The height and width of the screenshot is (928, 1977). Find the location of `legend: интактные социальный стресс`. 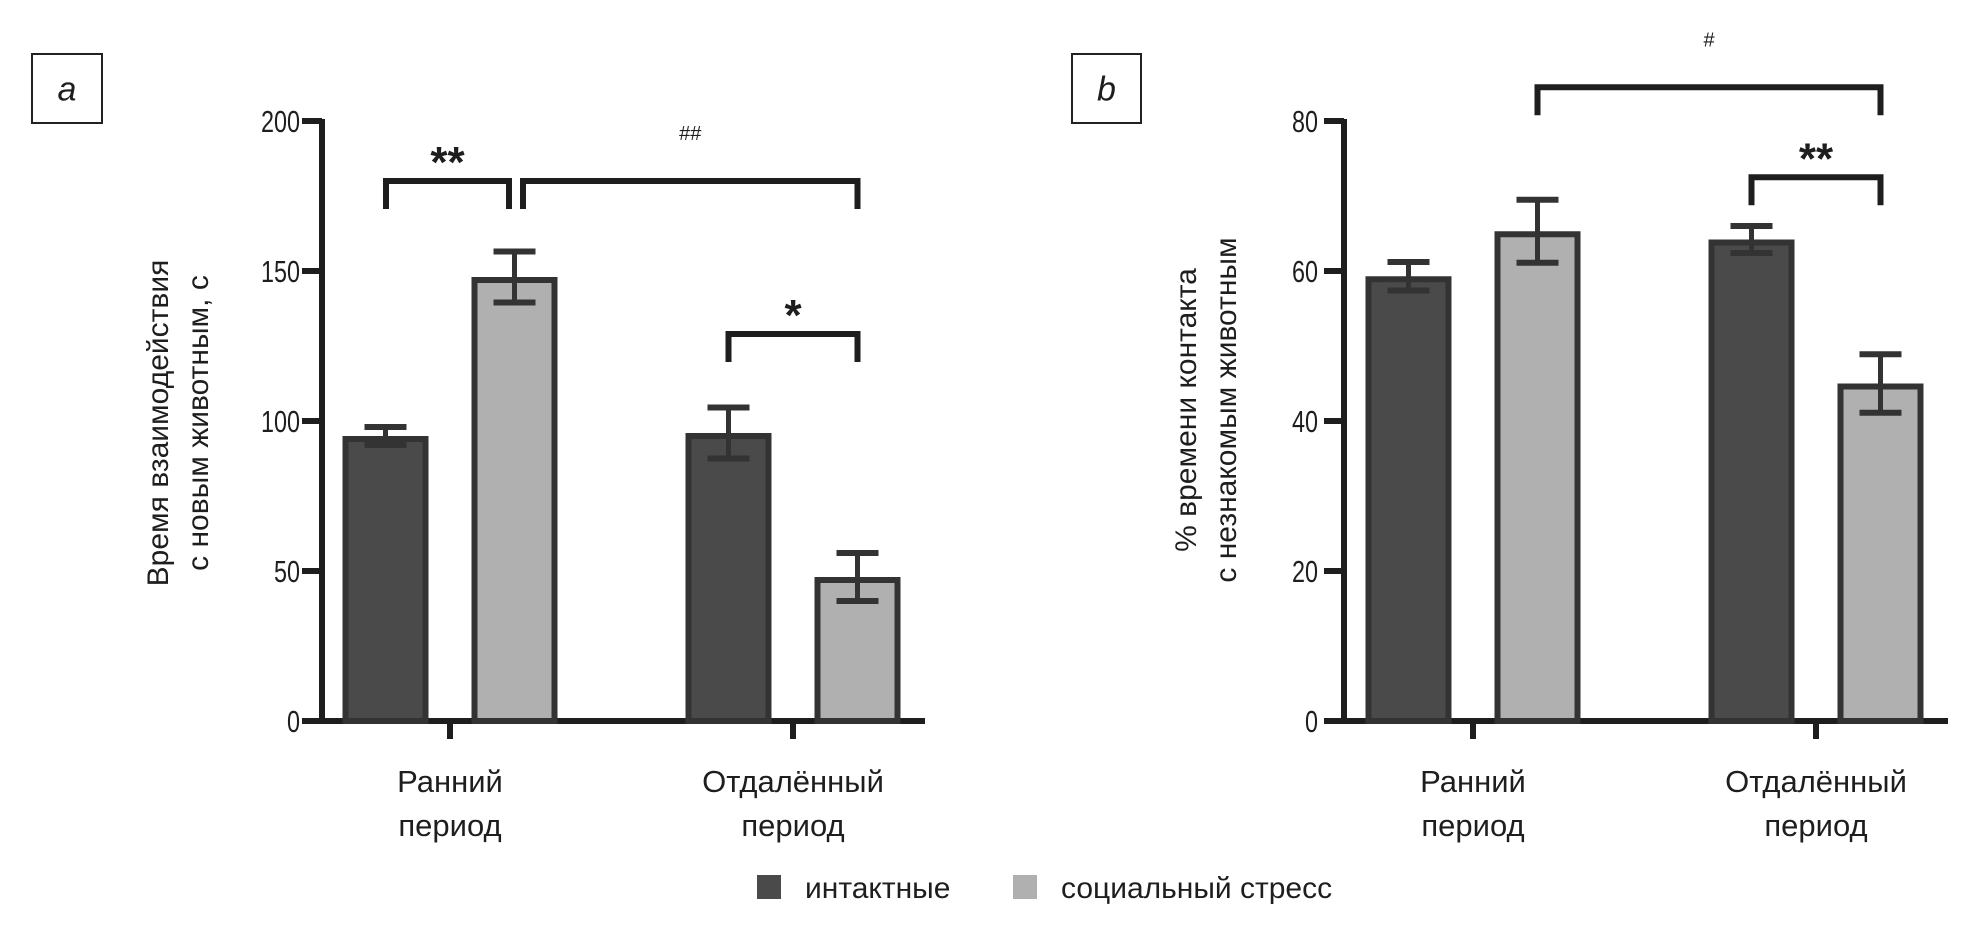

legend: интактные социальный стресс is located at coordinates (1044, 888).